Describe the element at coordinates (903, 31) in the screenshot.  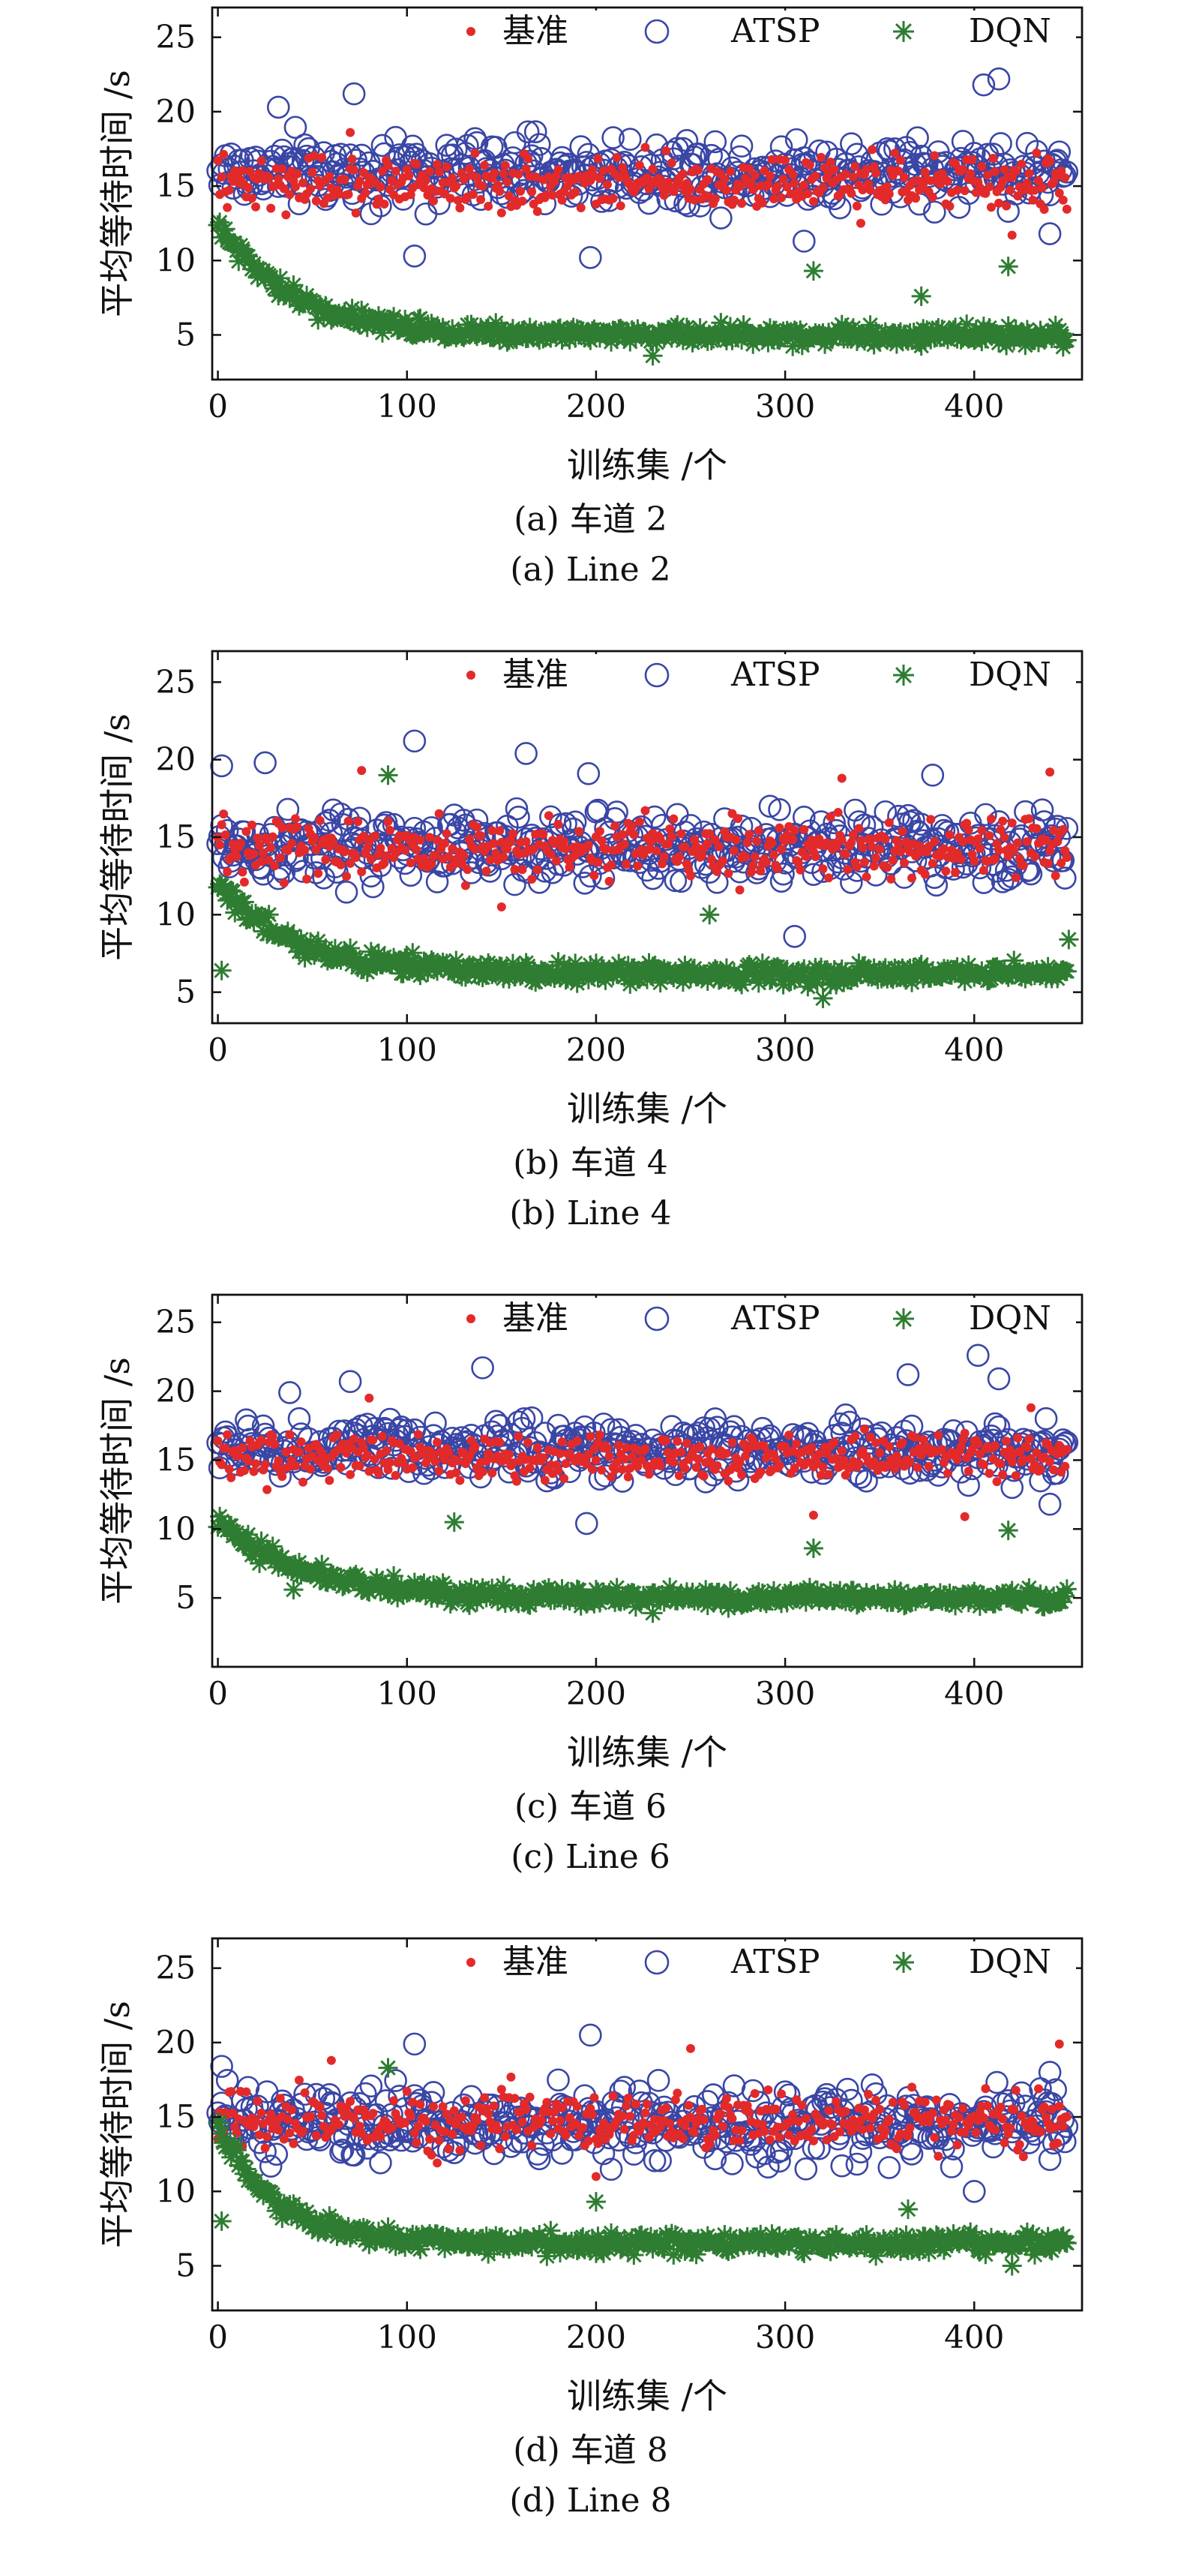
I see `legend-dqn-marker` at that location.